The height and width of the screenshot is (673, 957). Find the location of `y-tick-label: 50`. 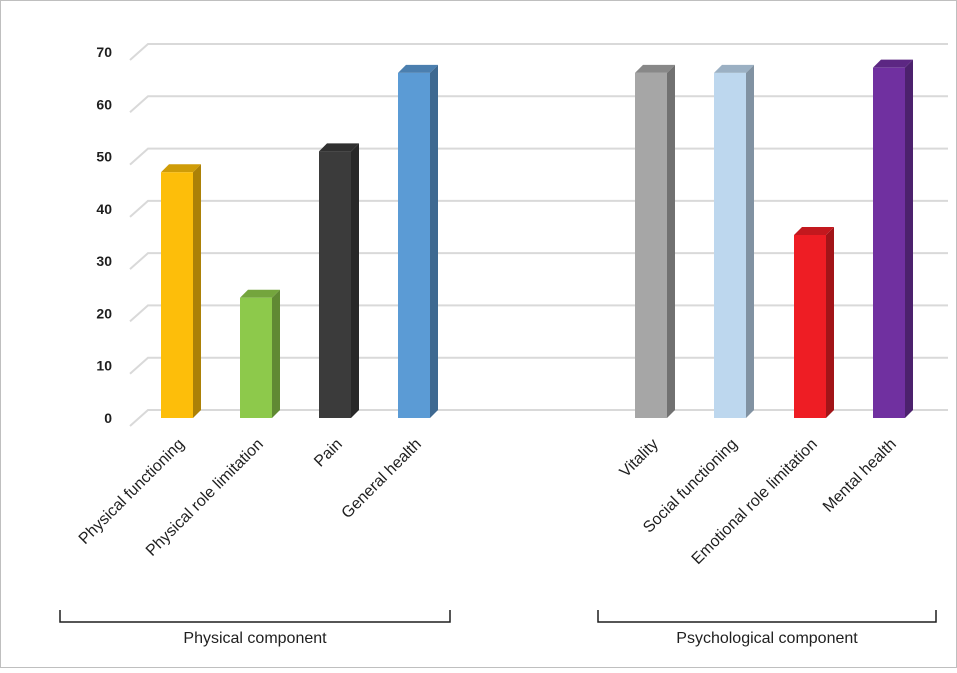

y-tick-label: 50 is located at coordinates (104, 157).